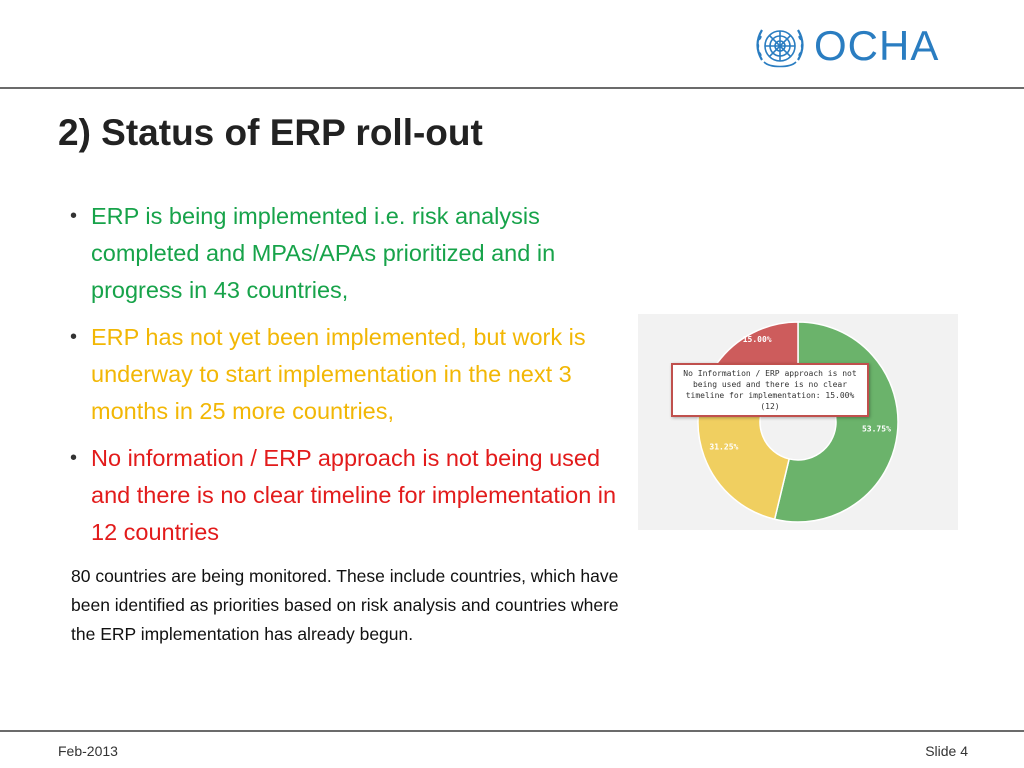 This screenshot has width=1024, height=768. Describe the element at coordinates (512, 44) in the screenshot. I see `slide-header: OCHA` at that location.